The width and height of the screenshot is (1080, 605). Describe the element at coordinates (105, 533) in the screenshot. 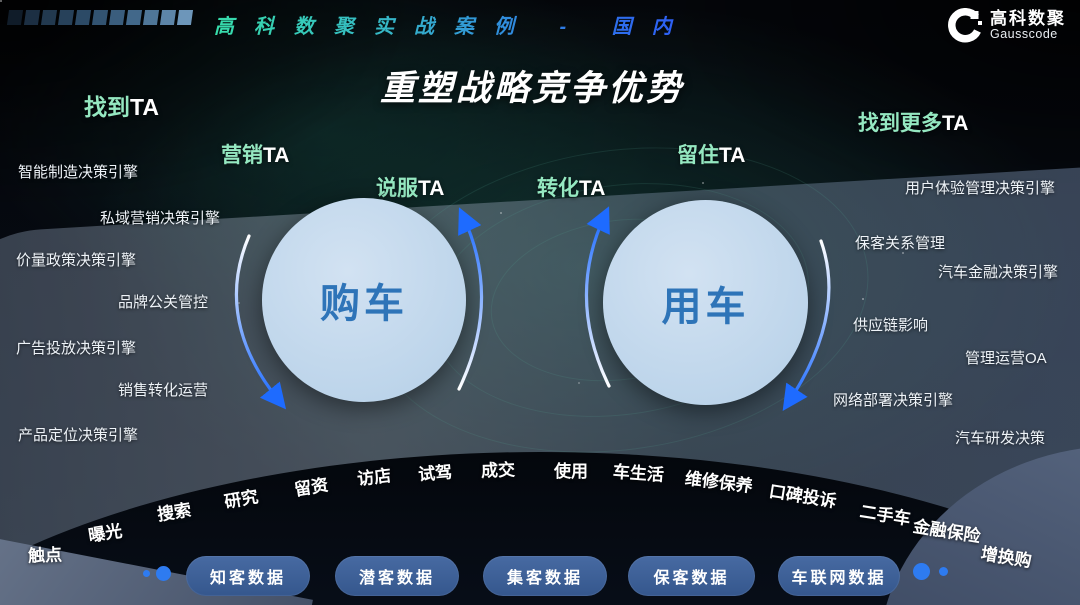

I see `journey-stage: 曝光` at that location.